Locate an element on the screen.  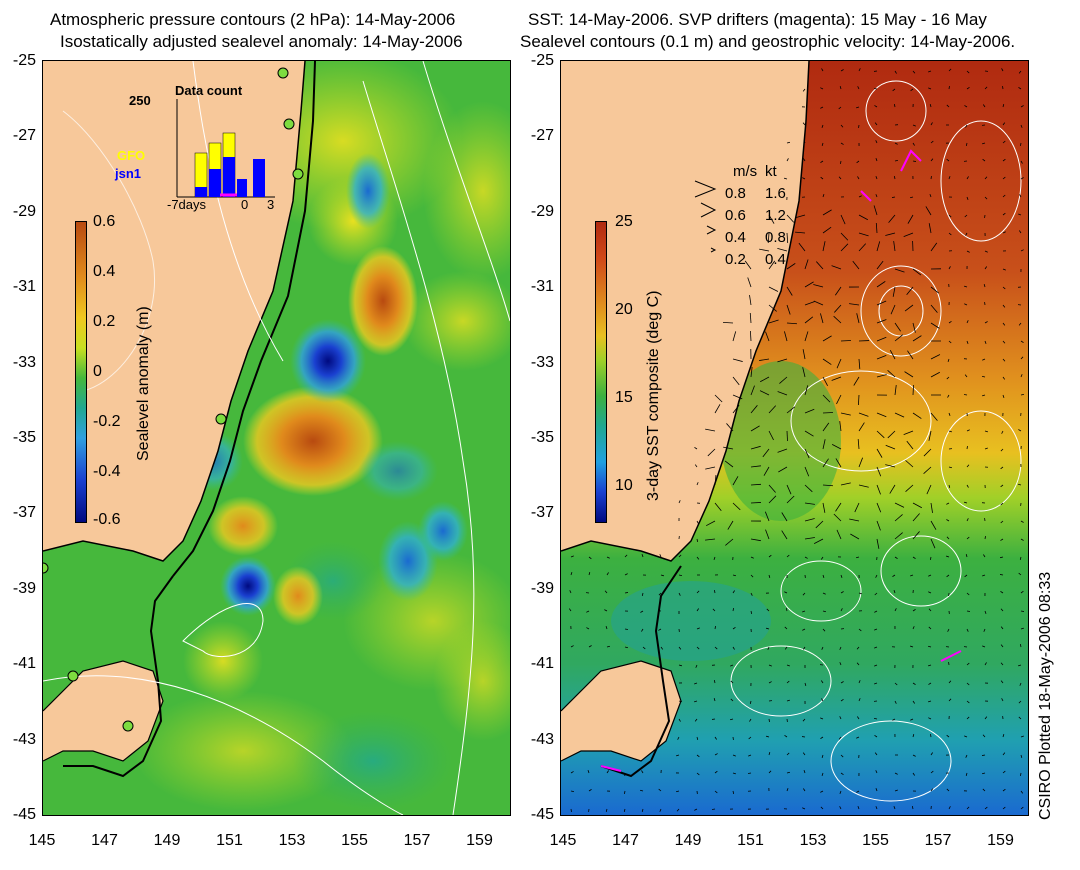
y-tick-label: -35 is located at coordinates (24, 437).